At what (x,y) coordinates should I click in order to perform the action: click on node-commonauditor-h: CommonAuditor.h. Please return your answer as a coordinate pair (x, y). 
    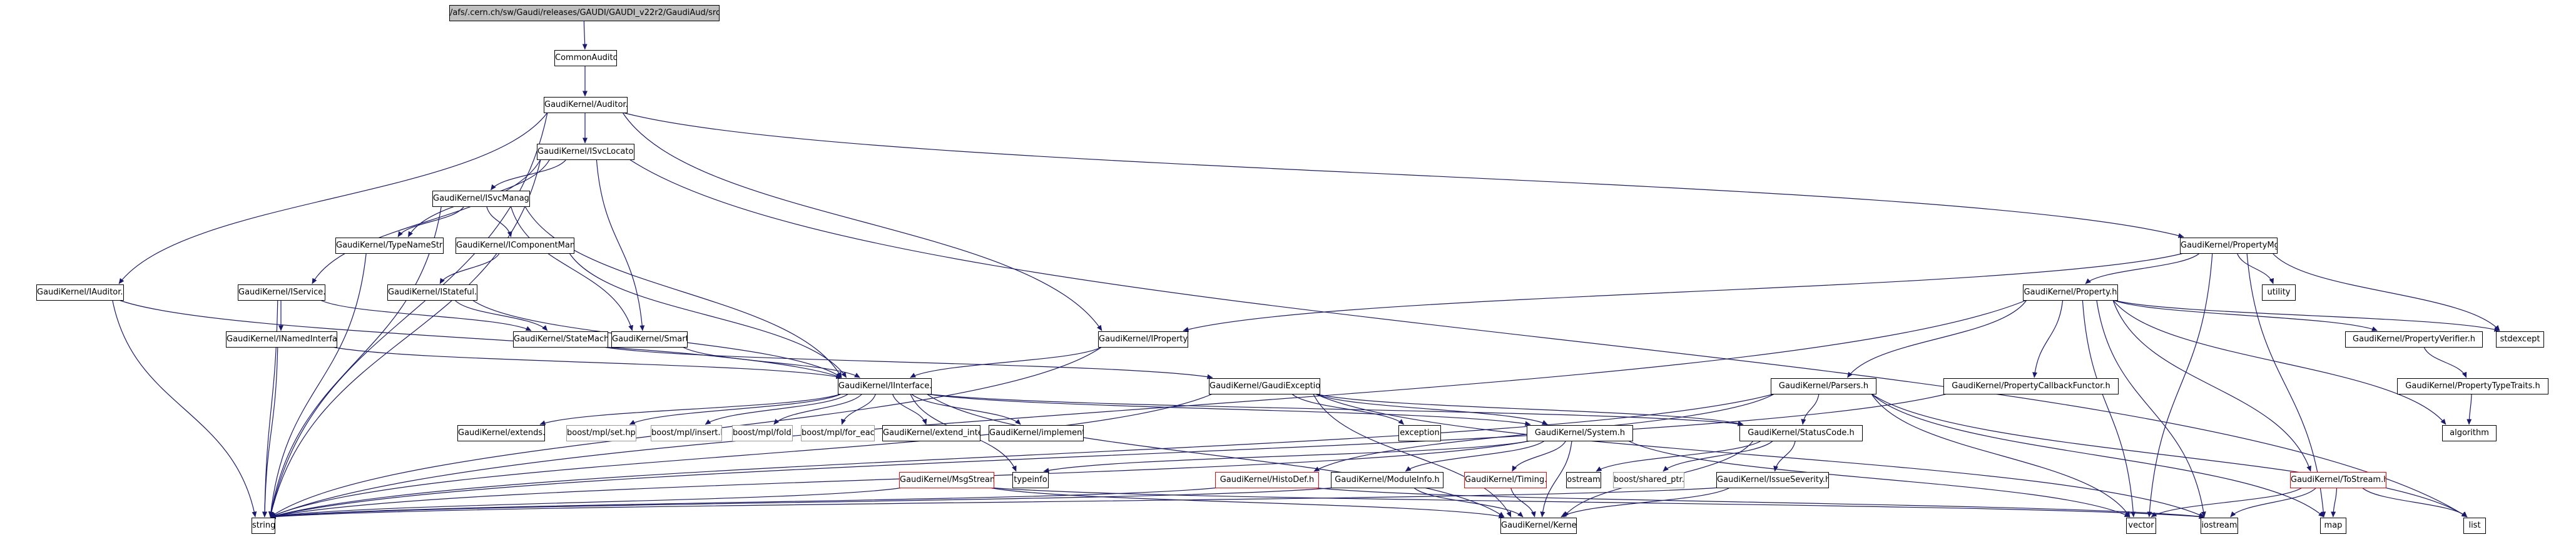
    Looking at the image, I should click on (585, 58).